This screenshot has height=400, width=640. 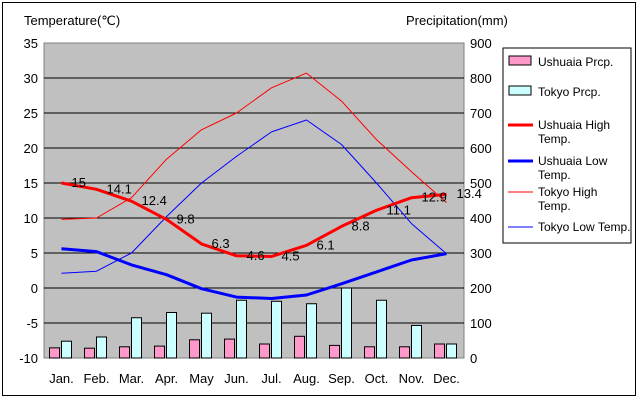 I want to click on data-label: 11.1, so click(x=399, y=209).